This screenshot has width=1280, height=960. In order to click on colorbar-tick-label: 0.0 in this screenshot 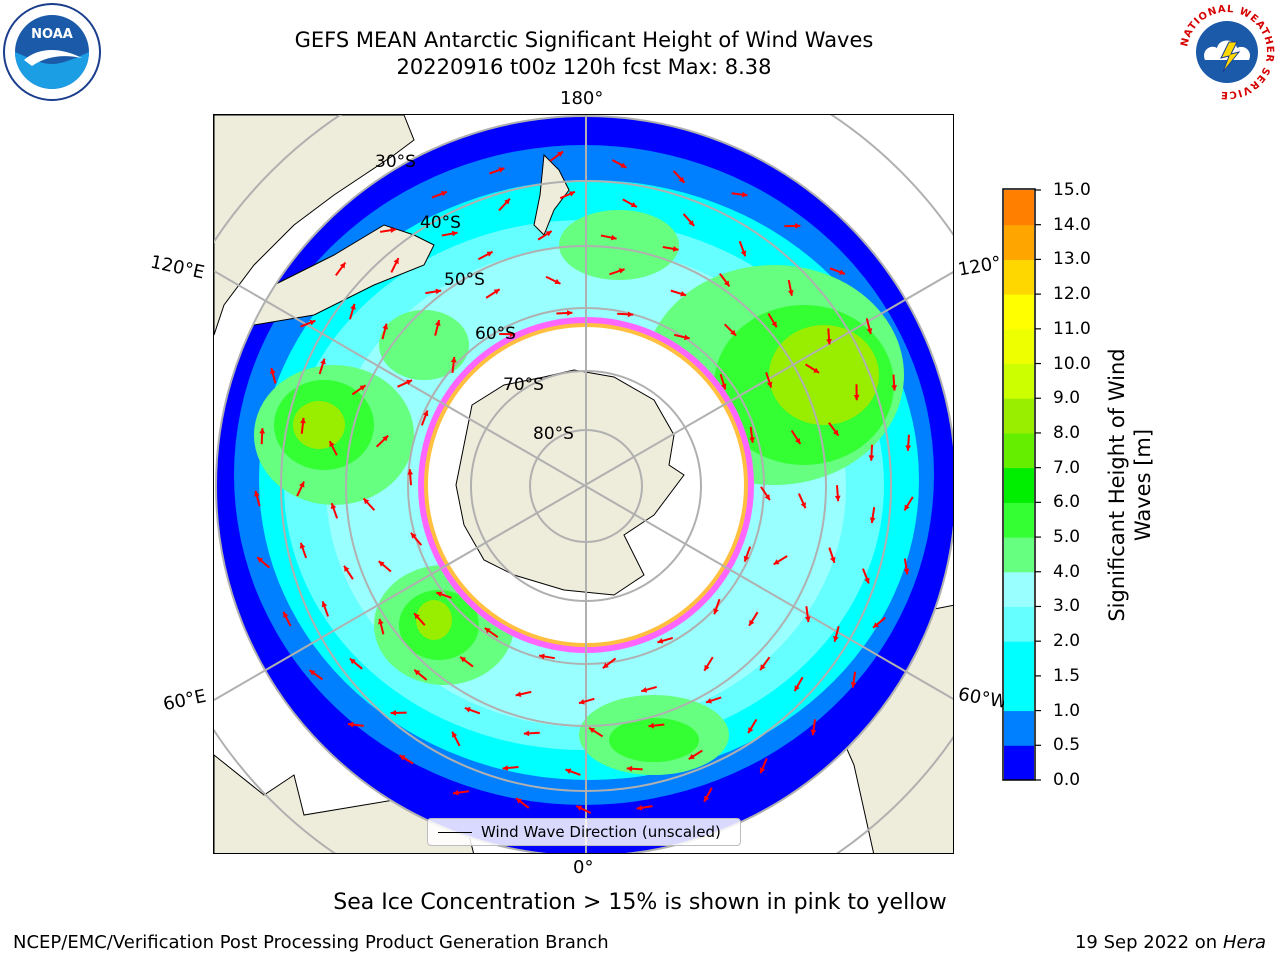, I will do `click(1067, 780)`.